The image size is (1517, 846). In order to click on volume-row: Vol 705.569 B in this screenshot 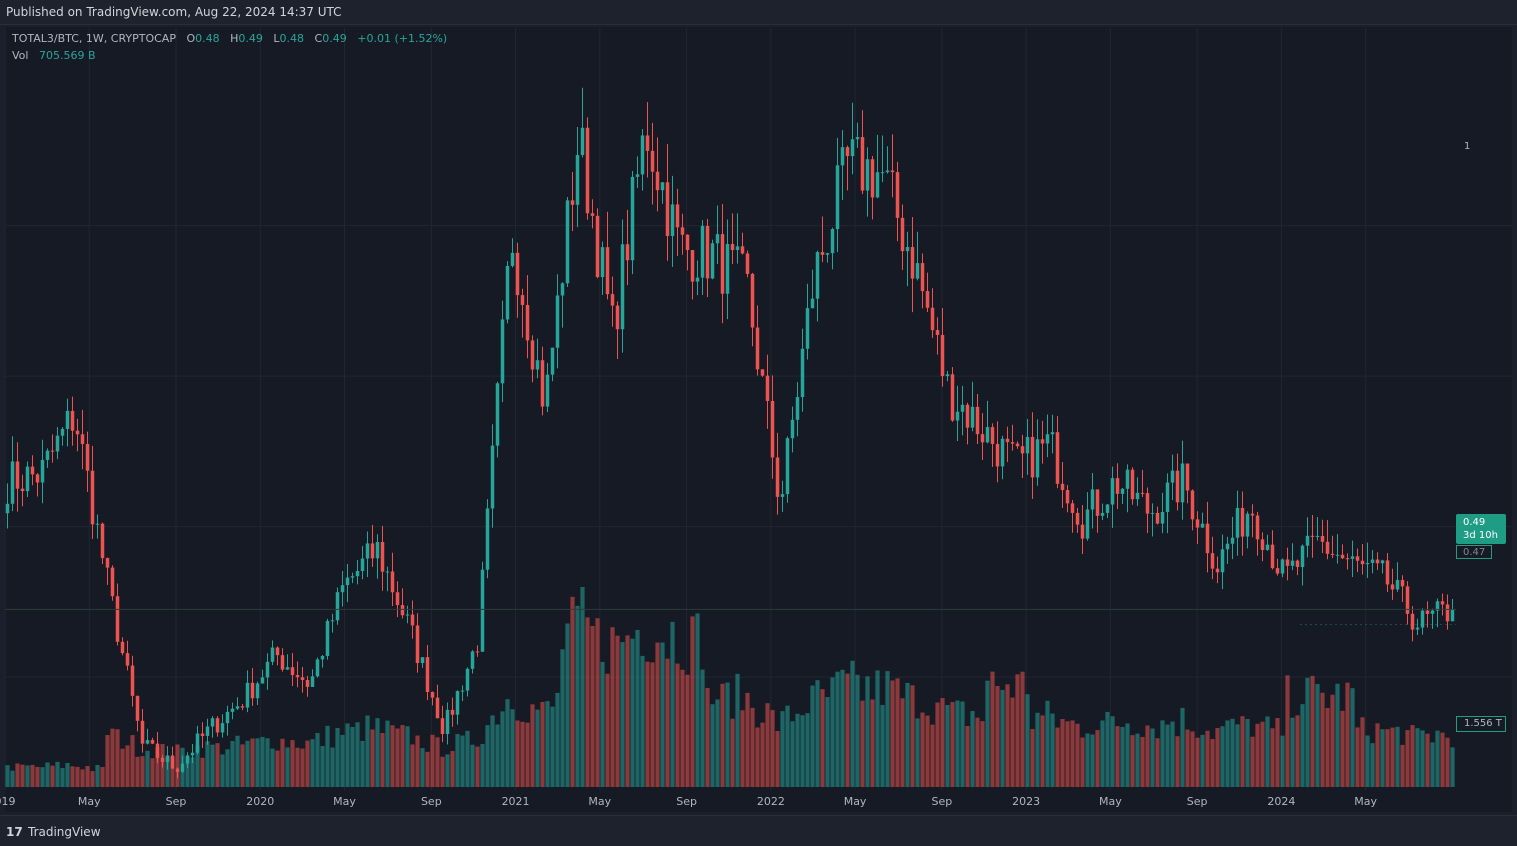, I will do `click(229, 57)`.